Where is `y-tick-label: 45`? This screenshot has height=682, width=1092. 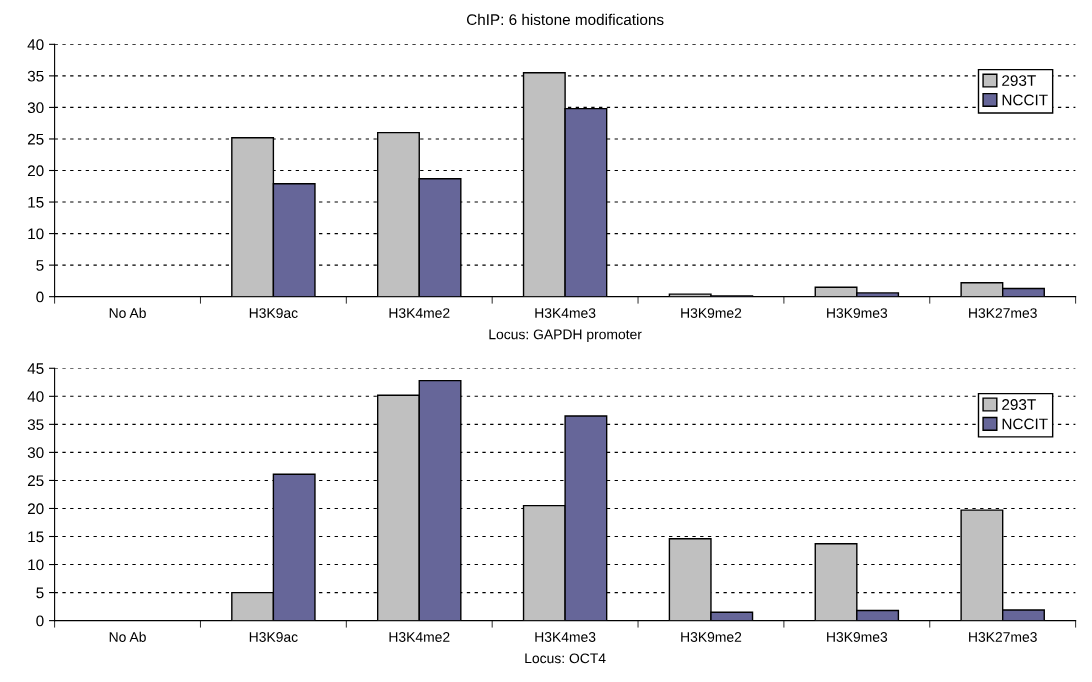
y-tick-label: 45 is located at coordinates (35, 368).